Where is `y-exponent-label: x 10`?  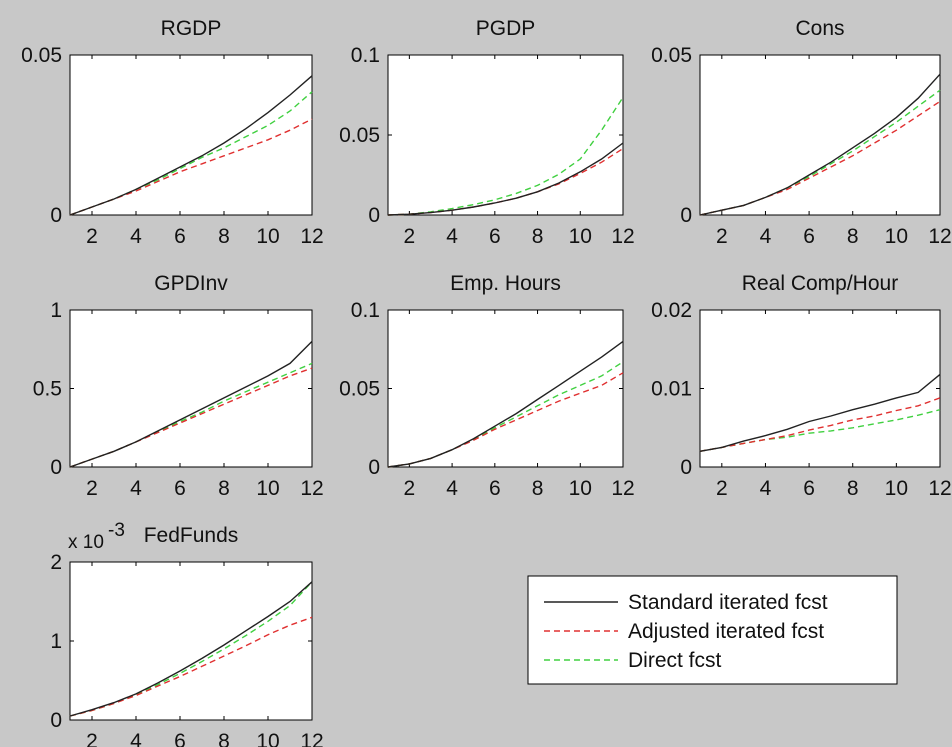 y-exponent-label: x 10 is located at coordinates (86, 542).